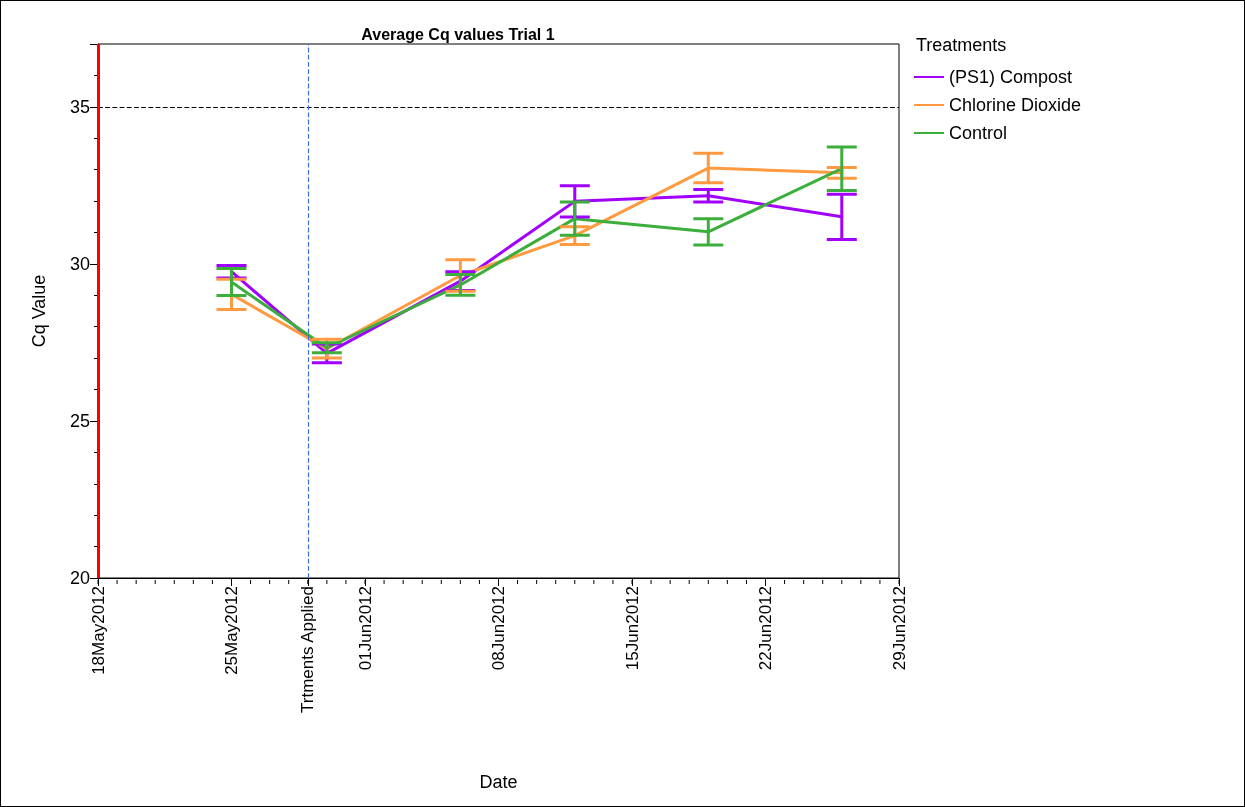 This screenshot has width=1245, height=807. Describe the element at coordinates (765, 628) in the screenshot. I see `x-tick-label: 22Jun2012` at that location.